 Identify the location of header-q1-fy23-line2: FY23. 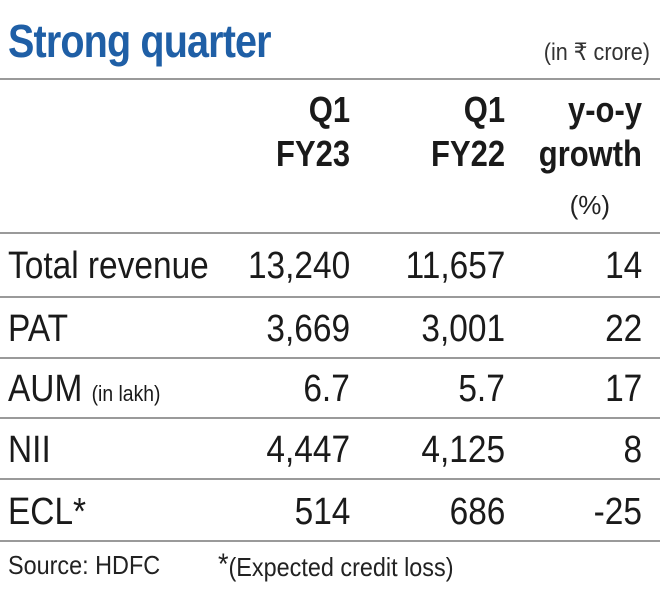
(312, 153).